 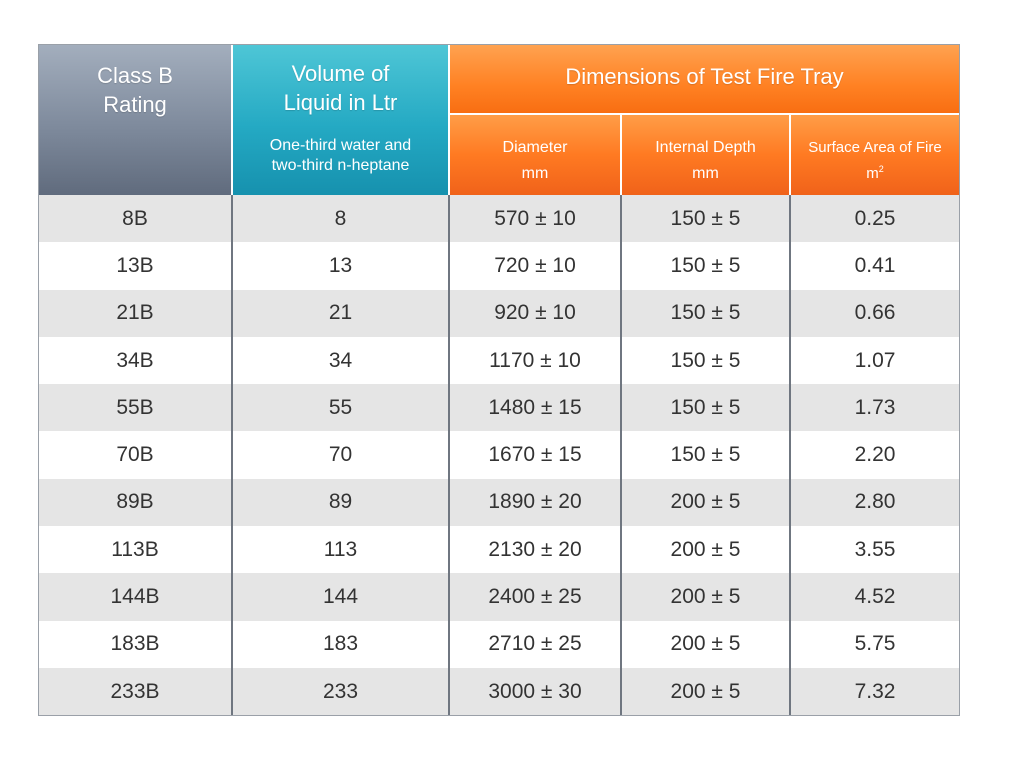 I want to click on table-row: 113B 113 2130 ± 20 200 ± 5 3.55, so click(x=499, y=550).